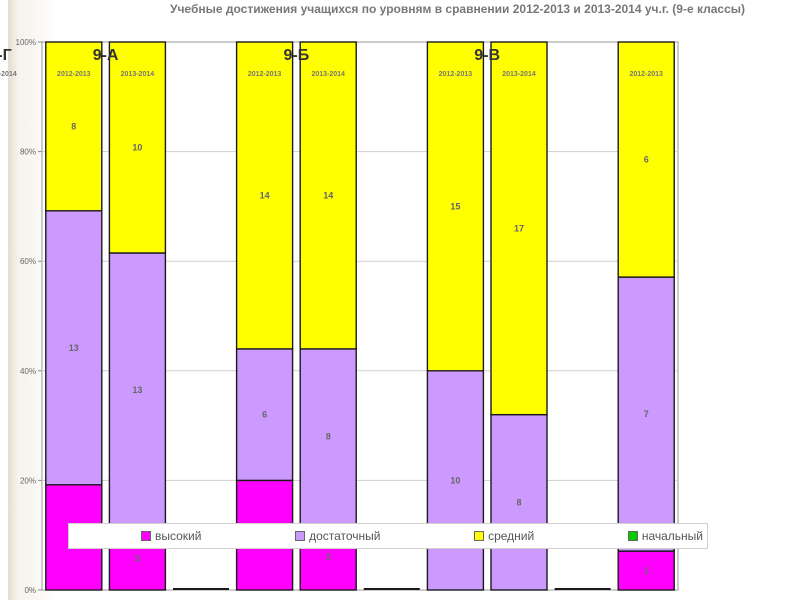 The image size is (800, 600). I want to click on y-tick-label: 40%, so click(28, 371).